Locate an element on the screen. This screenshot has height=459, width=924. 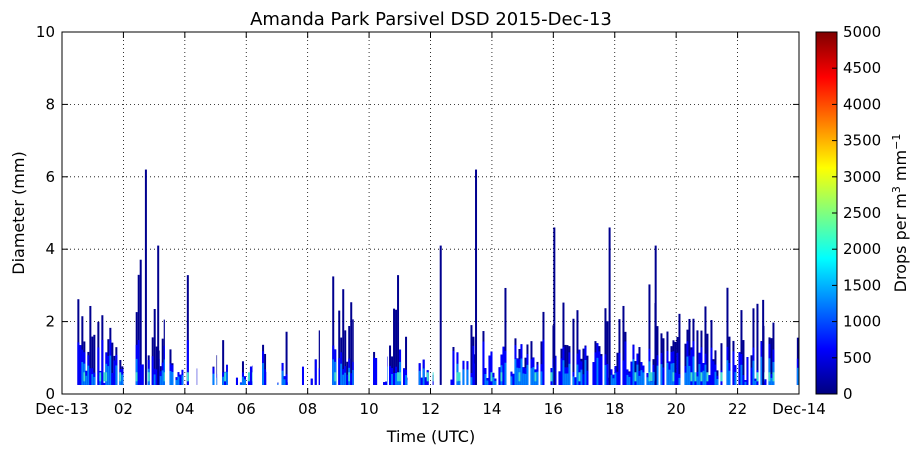
colorbar-tick-label: 3500 is located at coordinates (862, 141).